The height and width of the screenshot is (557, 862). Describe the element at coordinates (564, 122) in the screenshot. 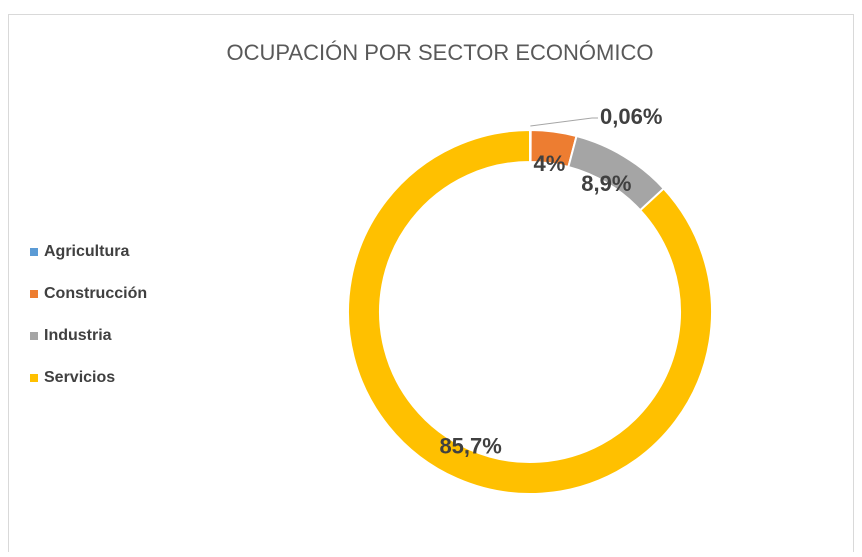

I see `leader-line` at that location.